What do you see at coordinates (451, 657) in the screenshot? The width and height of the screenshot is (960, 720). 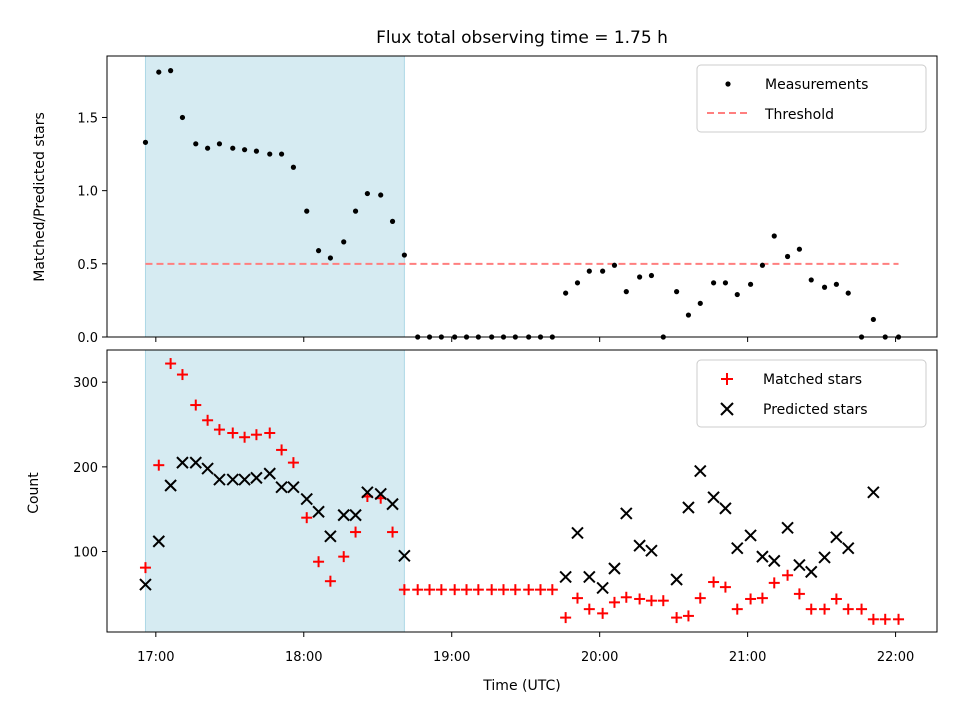 I see `bottom-xtick-label: 19:00` at bounding box center [451, 657].